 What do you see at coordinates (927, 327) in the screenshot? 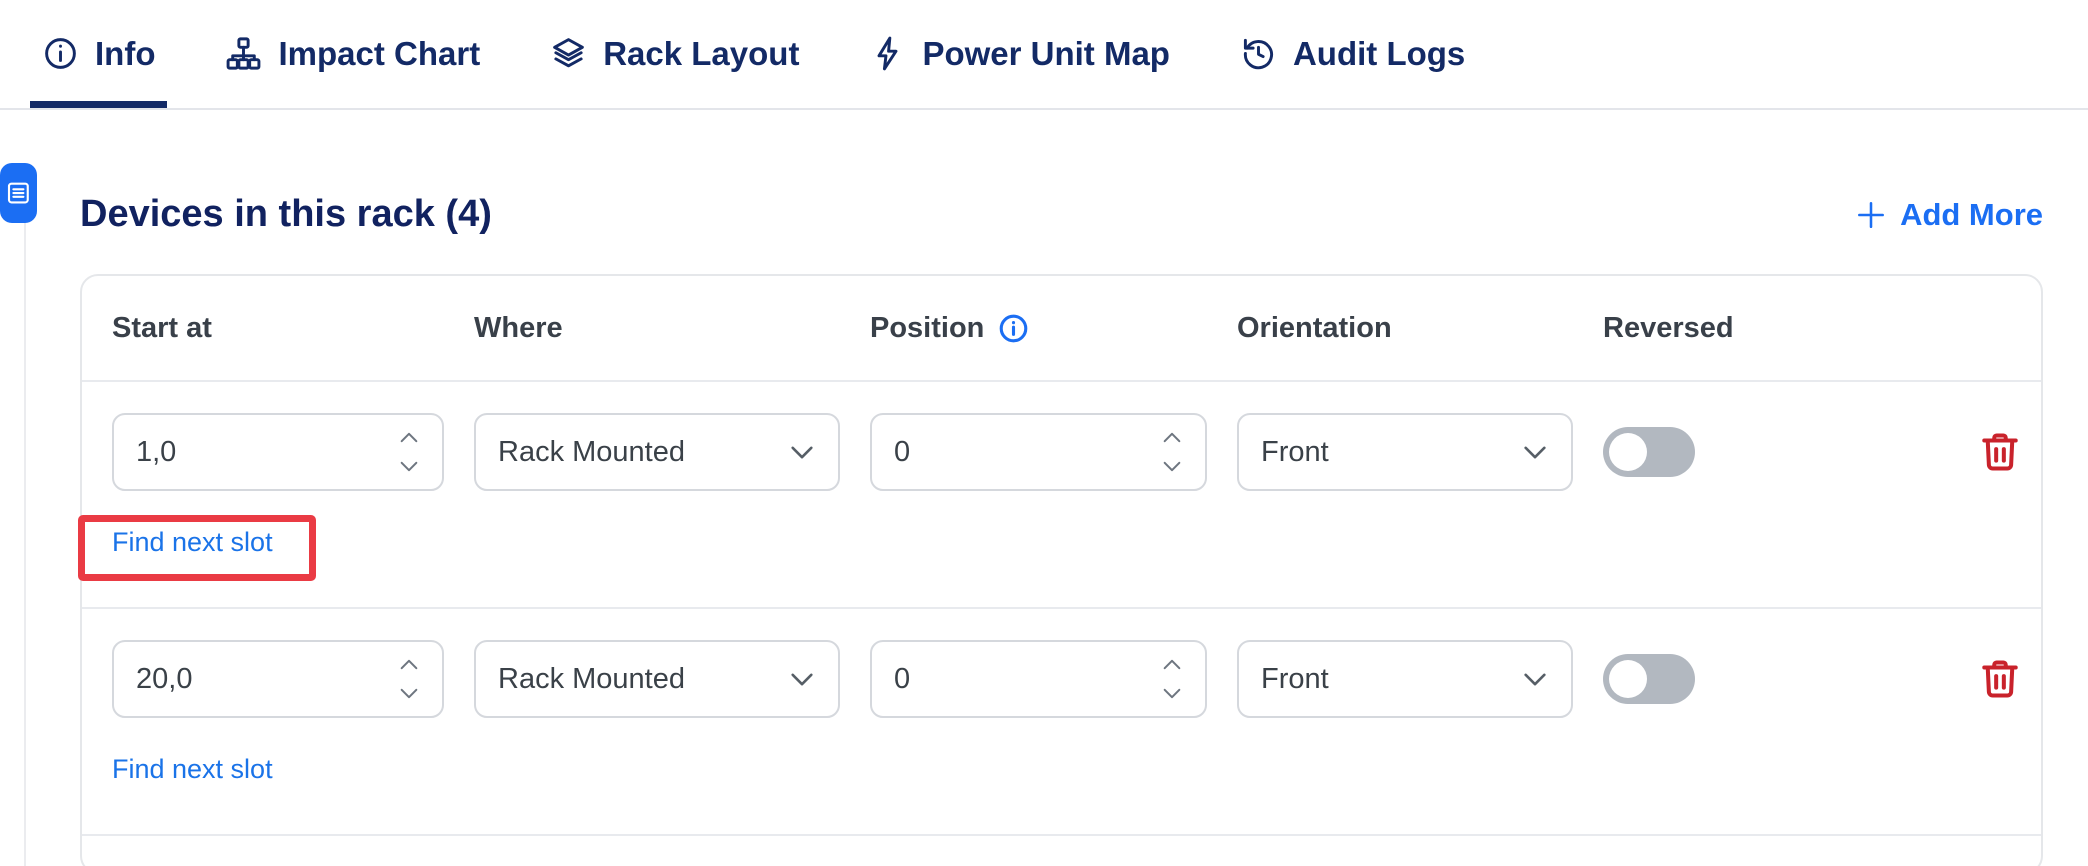
I see `column-position-label: Position` at bounding box center [927, 327].